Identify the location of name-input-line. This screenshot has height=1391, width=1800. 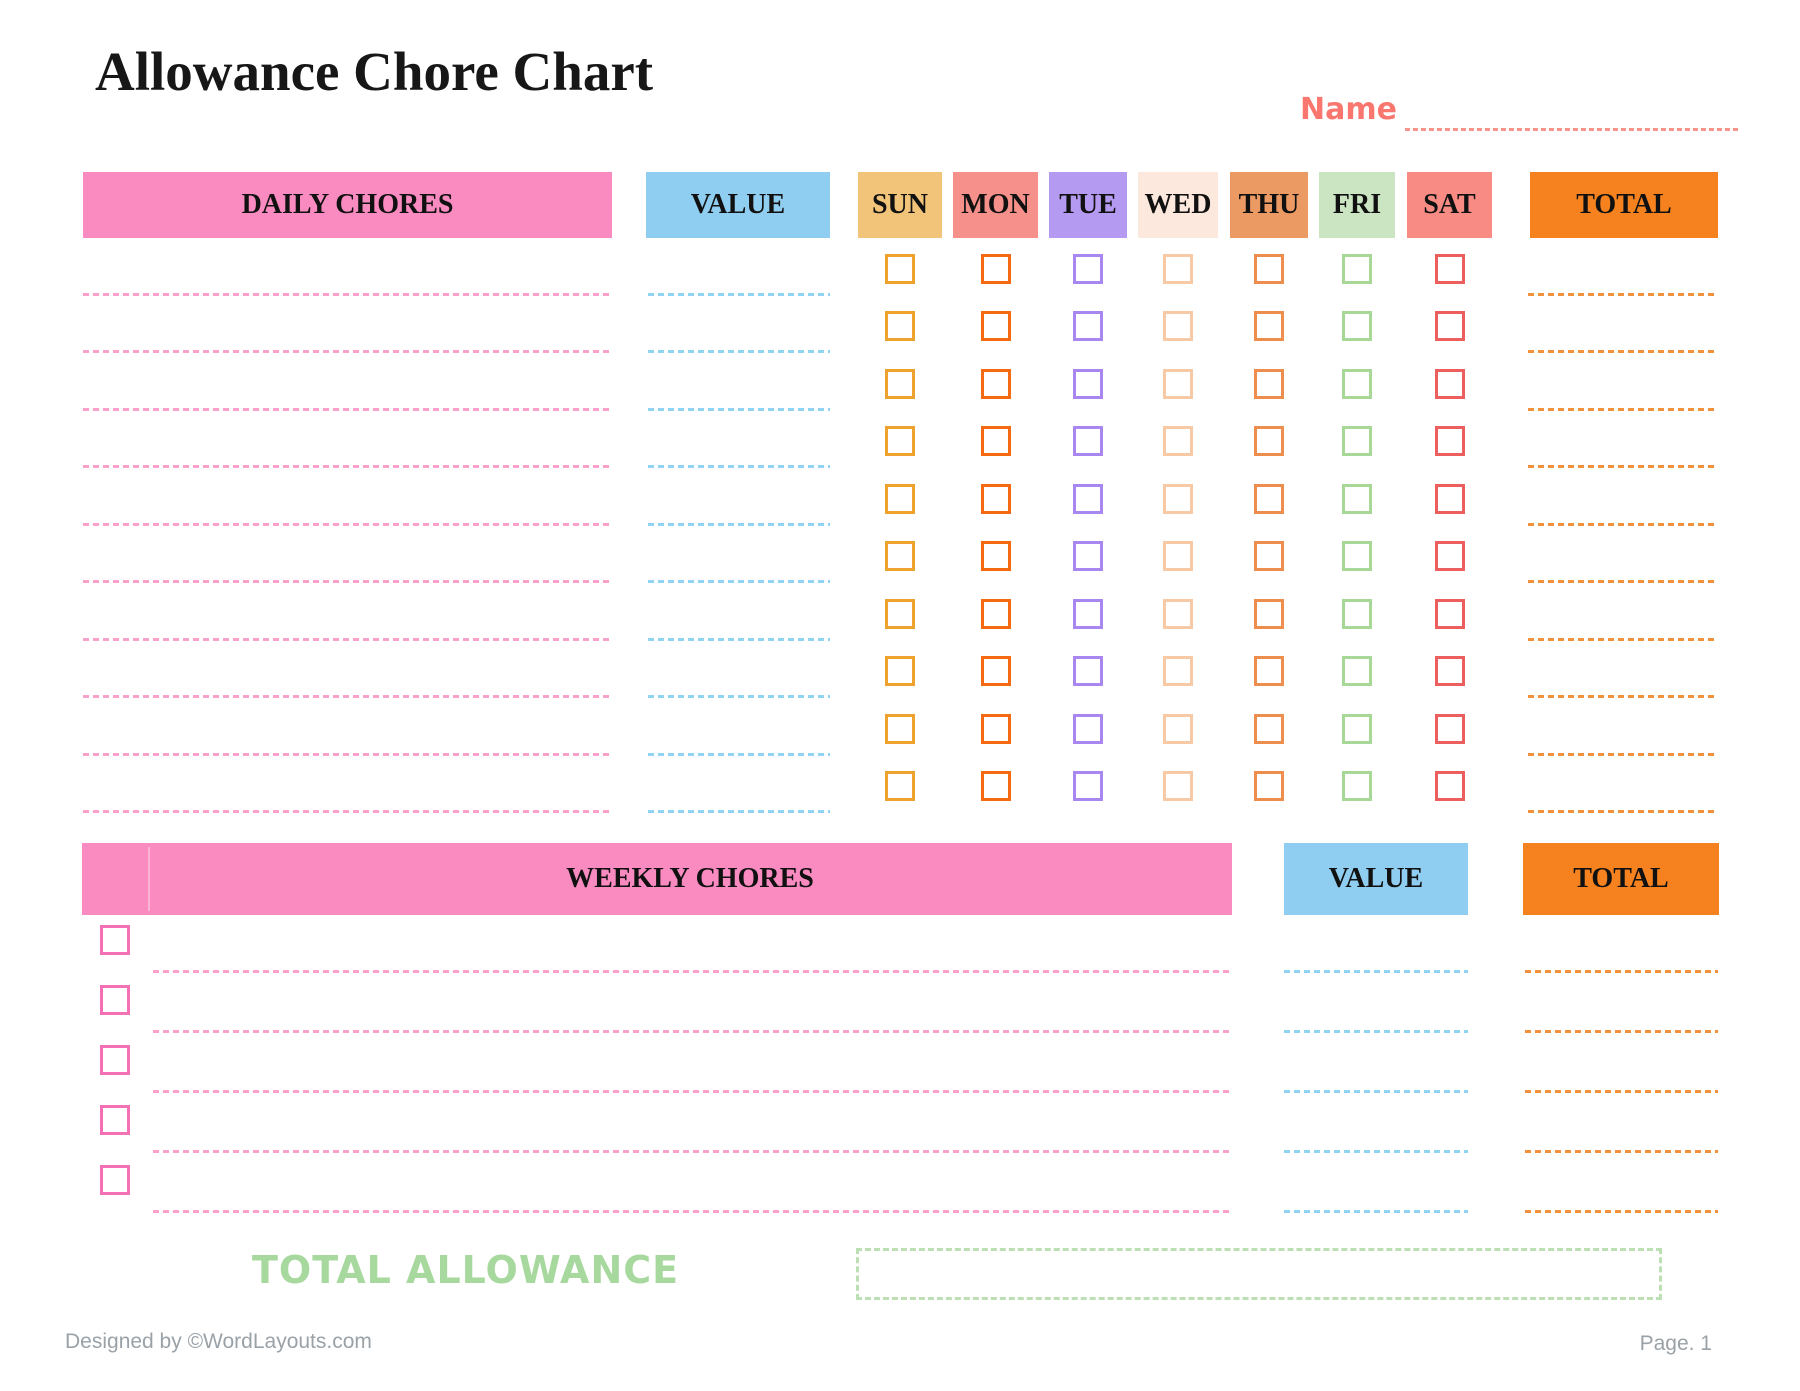
(1572, 129).